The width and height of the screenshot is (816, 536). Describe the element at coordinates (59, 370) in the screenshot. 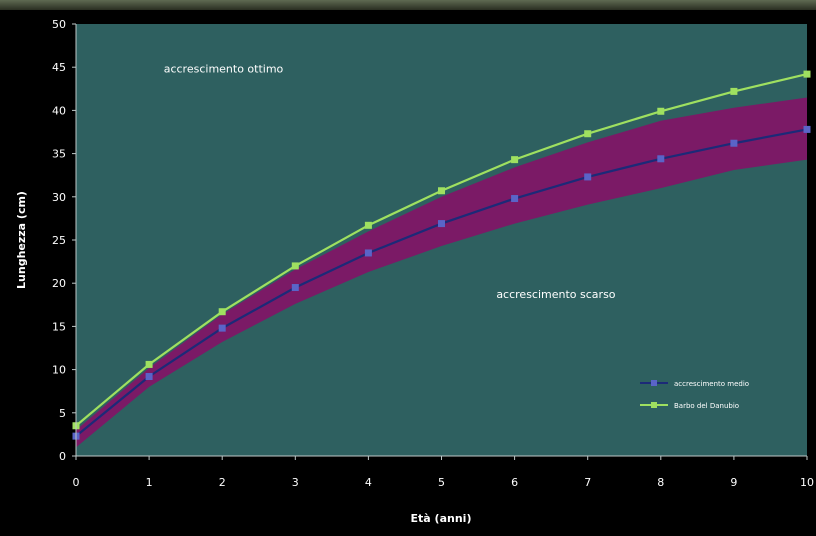

I see `y-tick-label: 10` at that location.